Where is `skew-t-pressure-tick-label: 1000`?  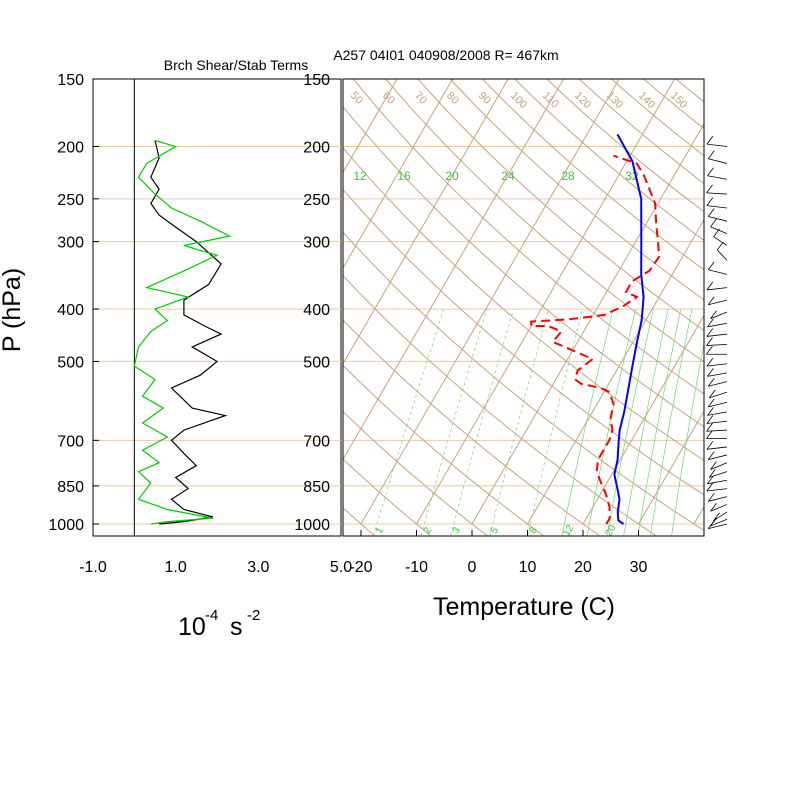
skew-t-pressure-tick-label: 1000 is located at coordinates (312, 525).